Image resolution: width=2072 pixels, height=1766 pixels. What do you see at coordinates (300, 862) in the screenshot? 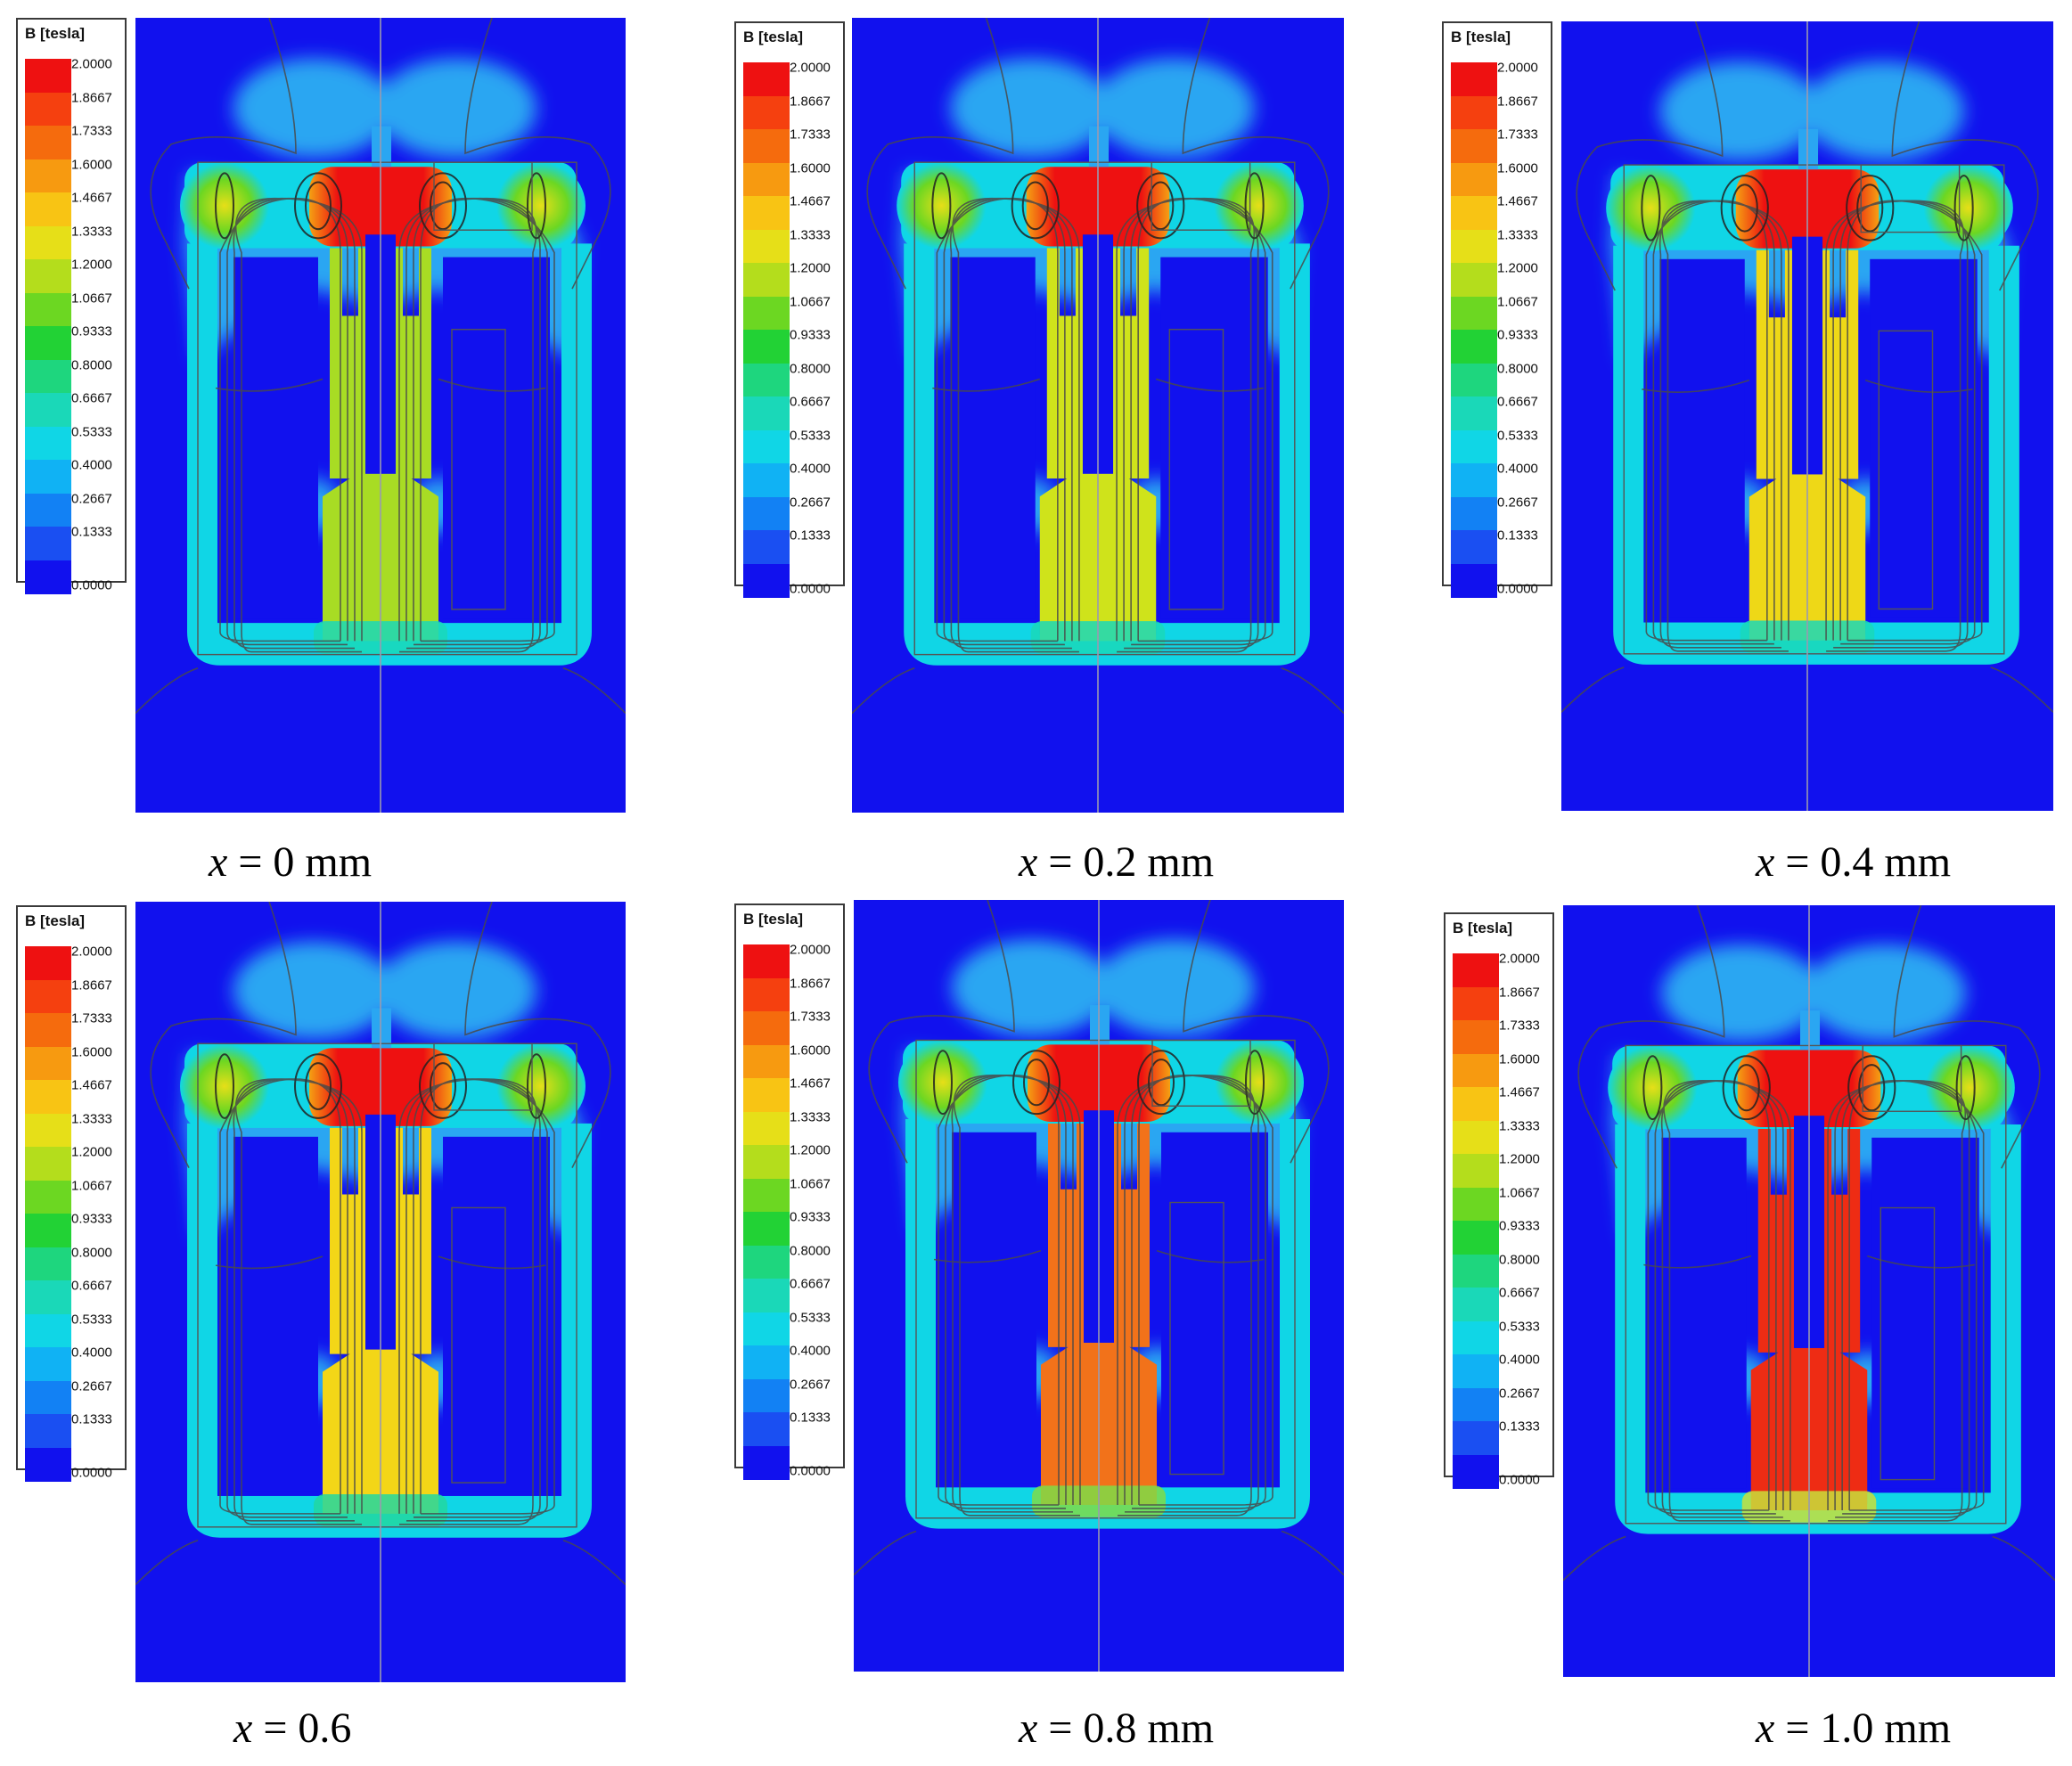
I see `caption-value: = 0 mm` at bounding box center [300, 862].